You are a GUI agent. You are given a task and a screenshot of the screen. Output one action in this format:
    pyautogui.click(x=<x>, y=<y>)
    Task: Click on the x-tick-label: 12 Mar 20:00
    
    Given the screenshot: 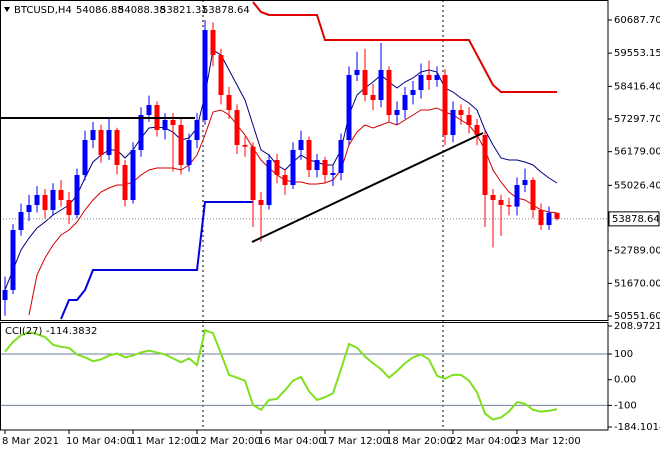 What is the action you would take?
    pyautogui.click(x=227, y=441)
    